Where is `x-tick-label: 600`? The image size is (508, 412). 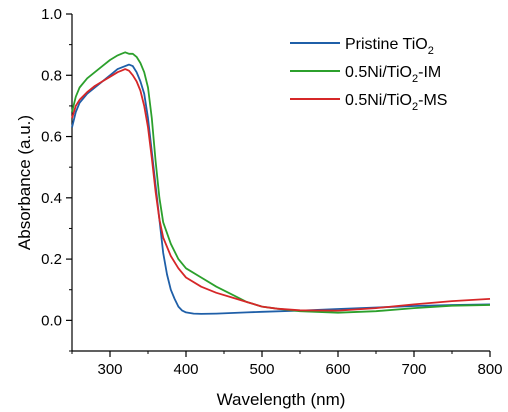 x-tick-label: 600 is located at coordinates (337, 369).